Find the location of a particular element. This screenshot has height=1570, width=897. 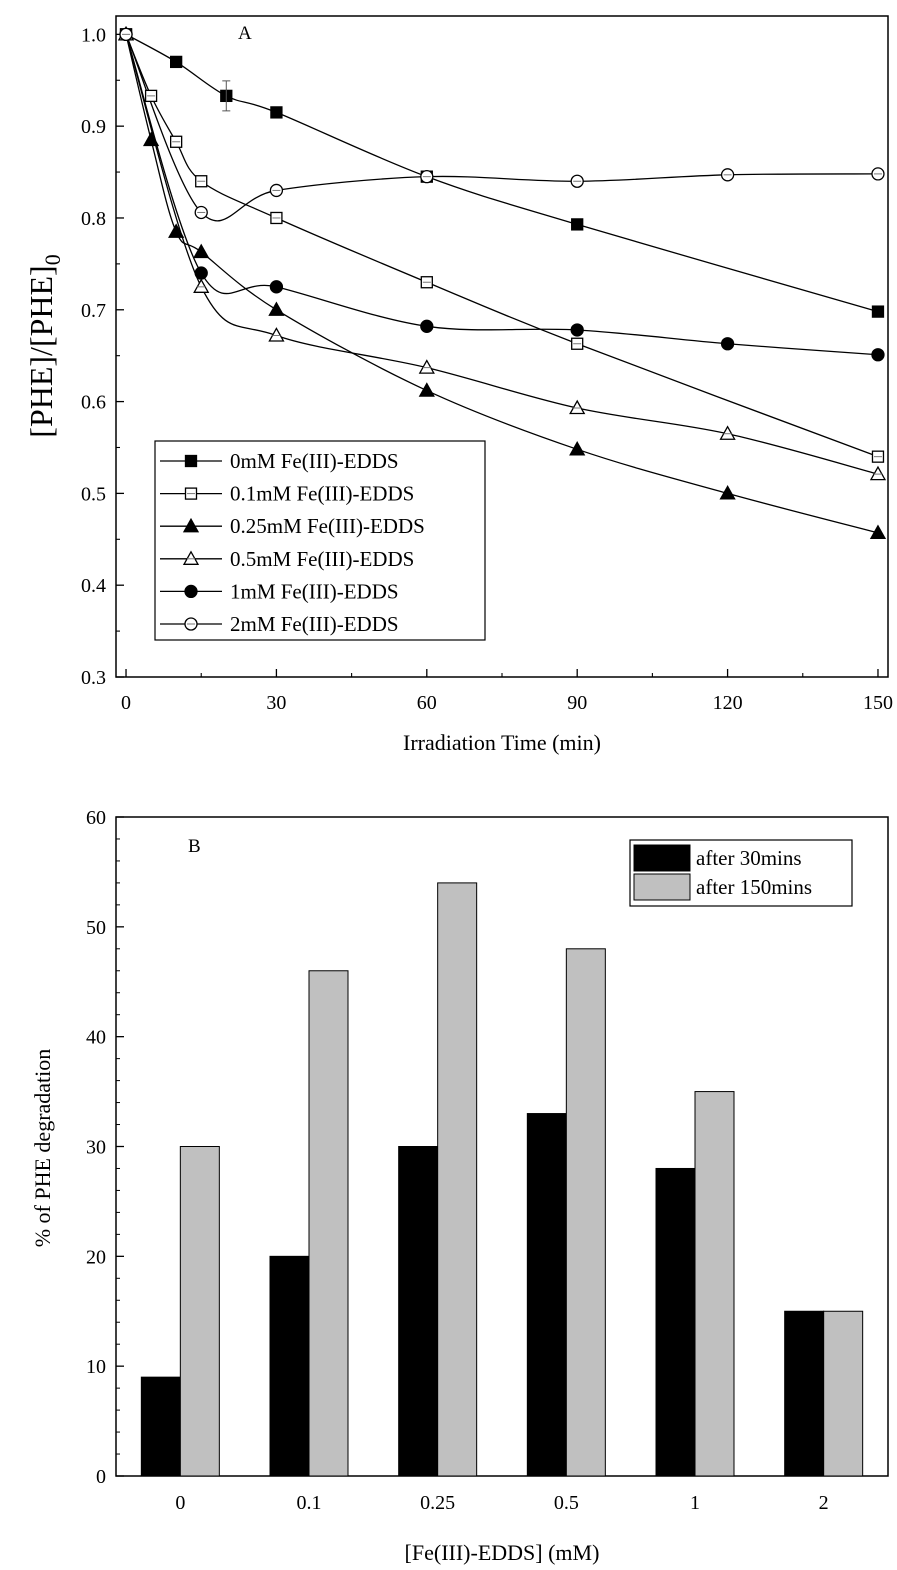

legend-item-0mm-fe-iii-edds: 0mM Fe(III)-EDDS is located at coordinates (279, 461).